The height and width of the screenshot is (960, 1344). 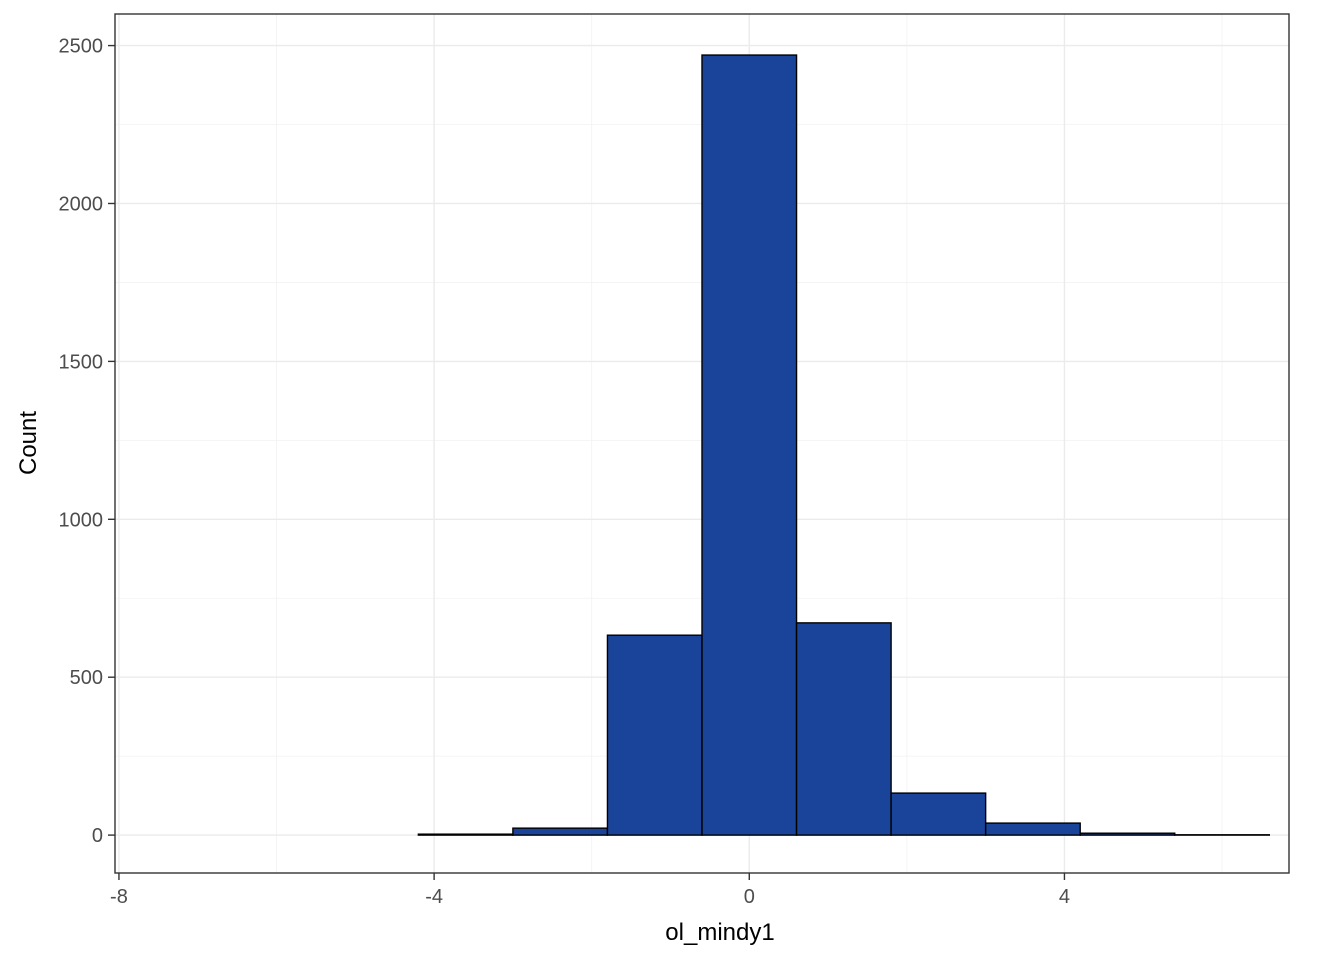 I want to click on y-tick-label: 1500, so click(x=81, y=362).